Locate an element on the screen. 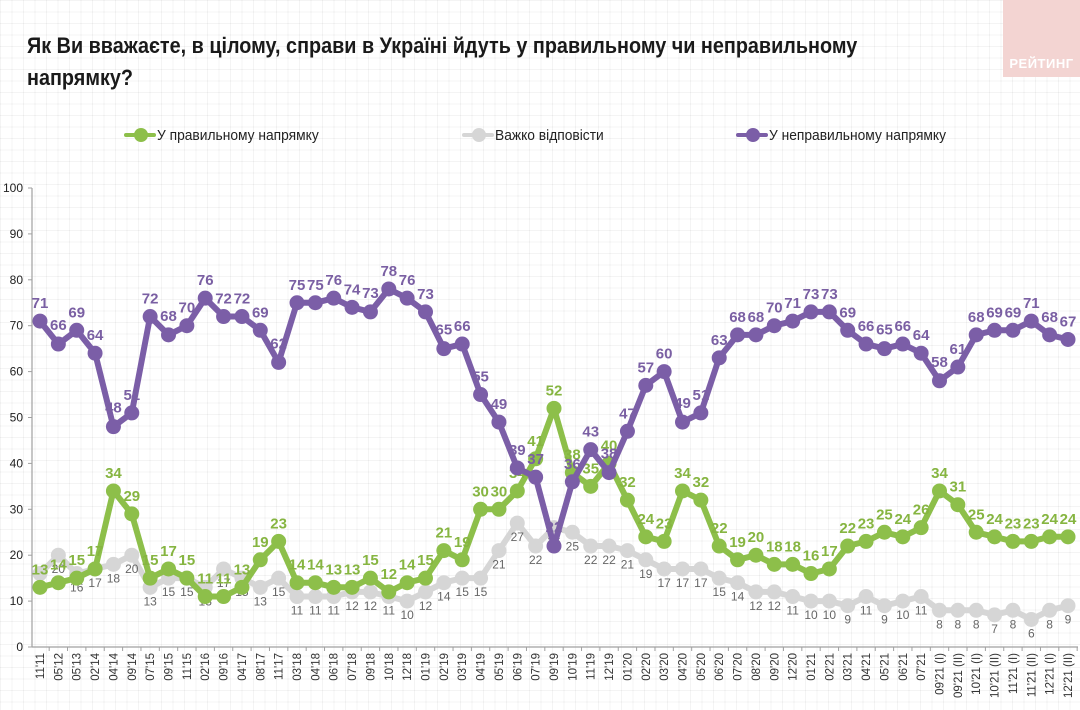 The height and width of the screenshot is (710, 1080). data-label-wrong: 65 is located at coordinates (444, 330).